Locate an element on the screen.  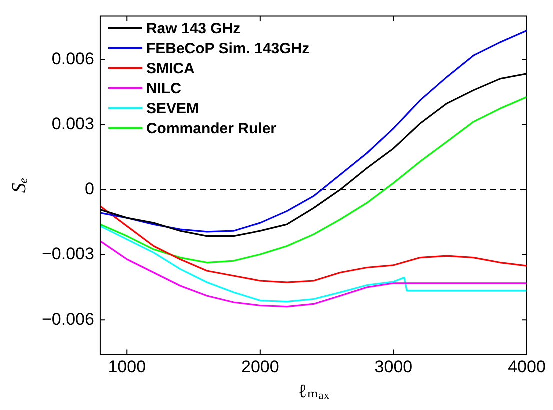
y-tick-label: 0.003 is located at coordinates (73, 124).